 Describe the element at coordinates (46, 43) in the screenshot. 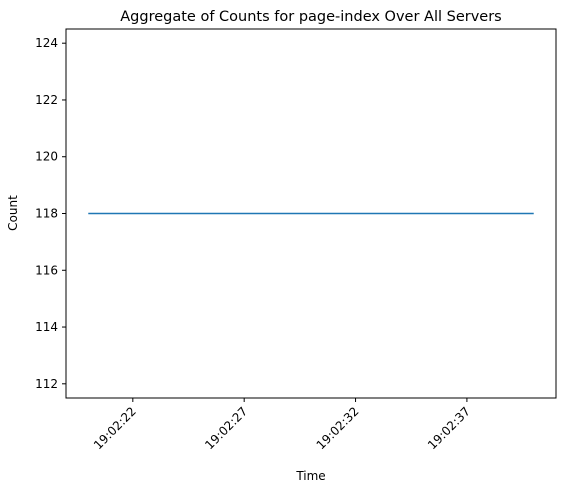

I see `y-tick-label: 124` at that location.